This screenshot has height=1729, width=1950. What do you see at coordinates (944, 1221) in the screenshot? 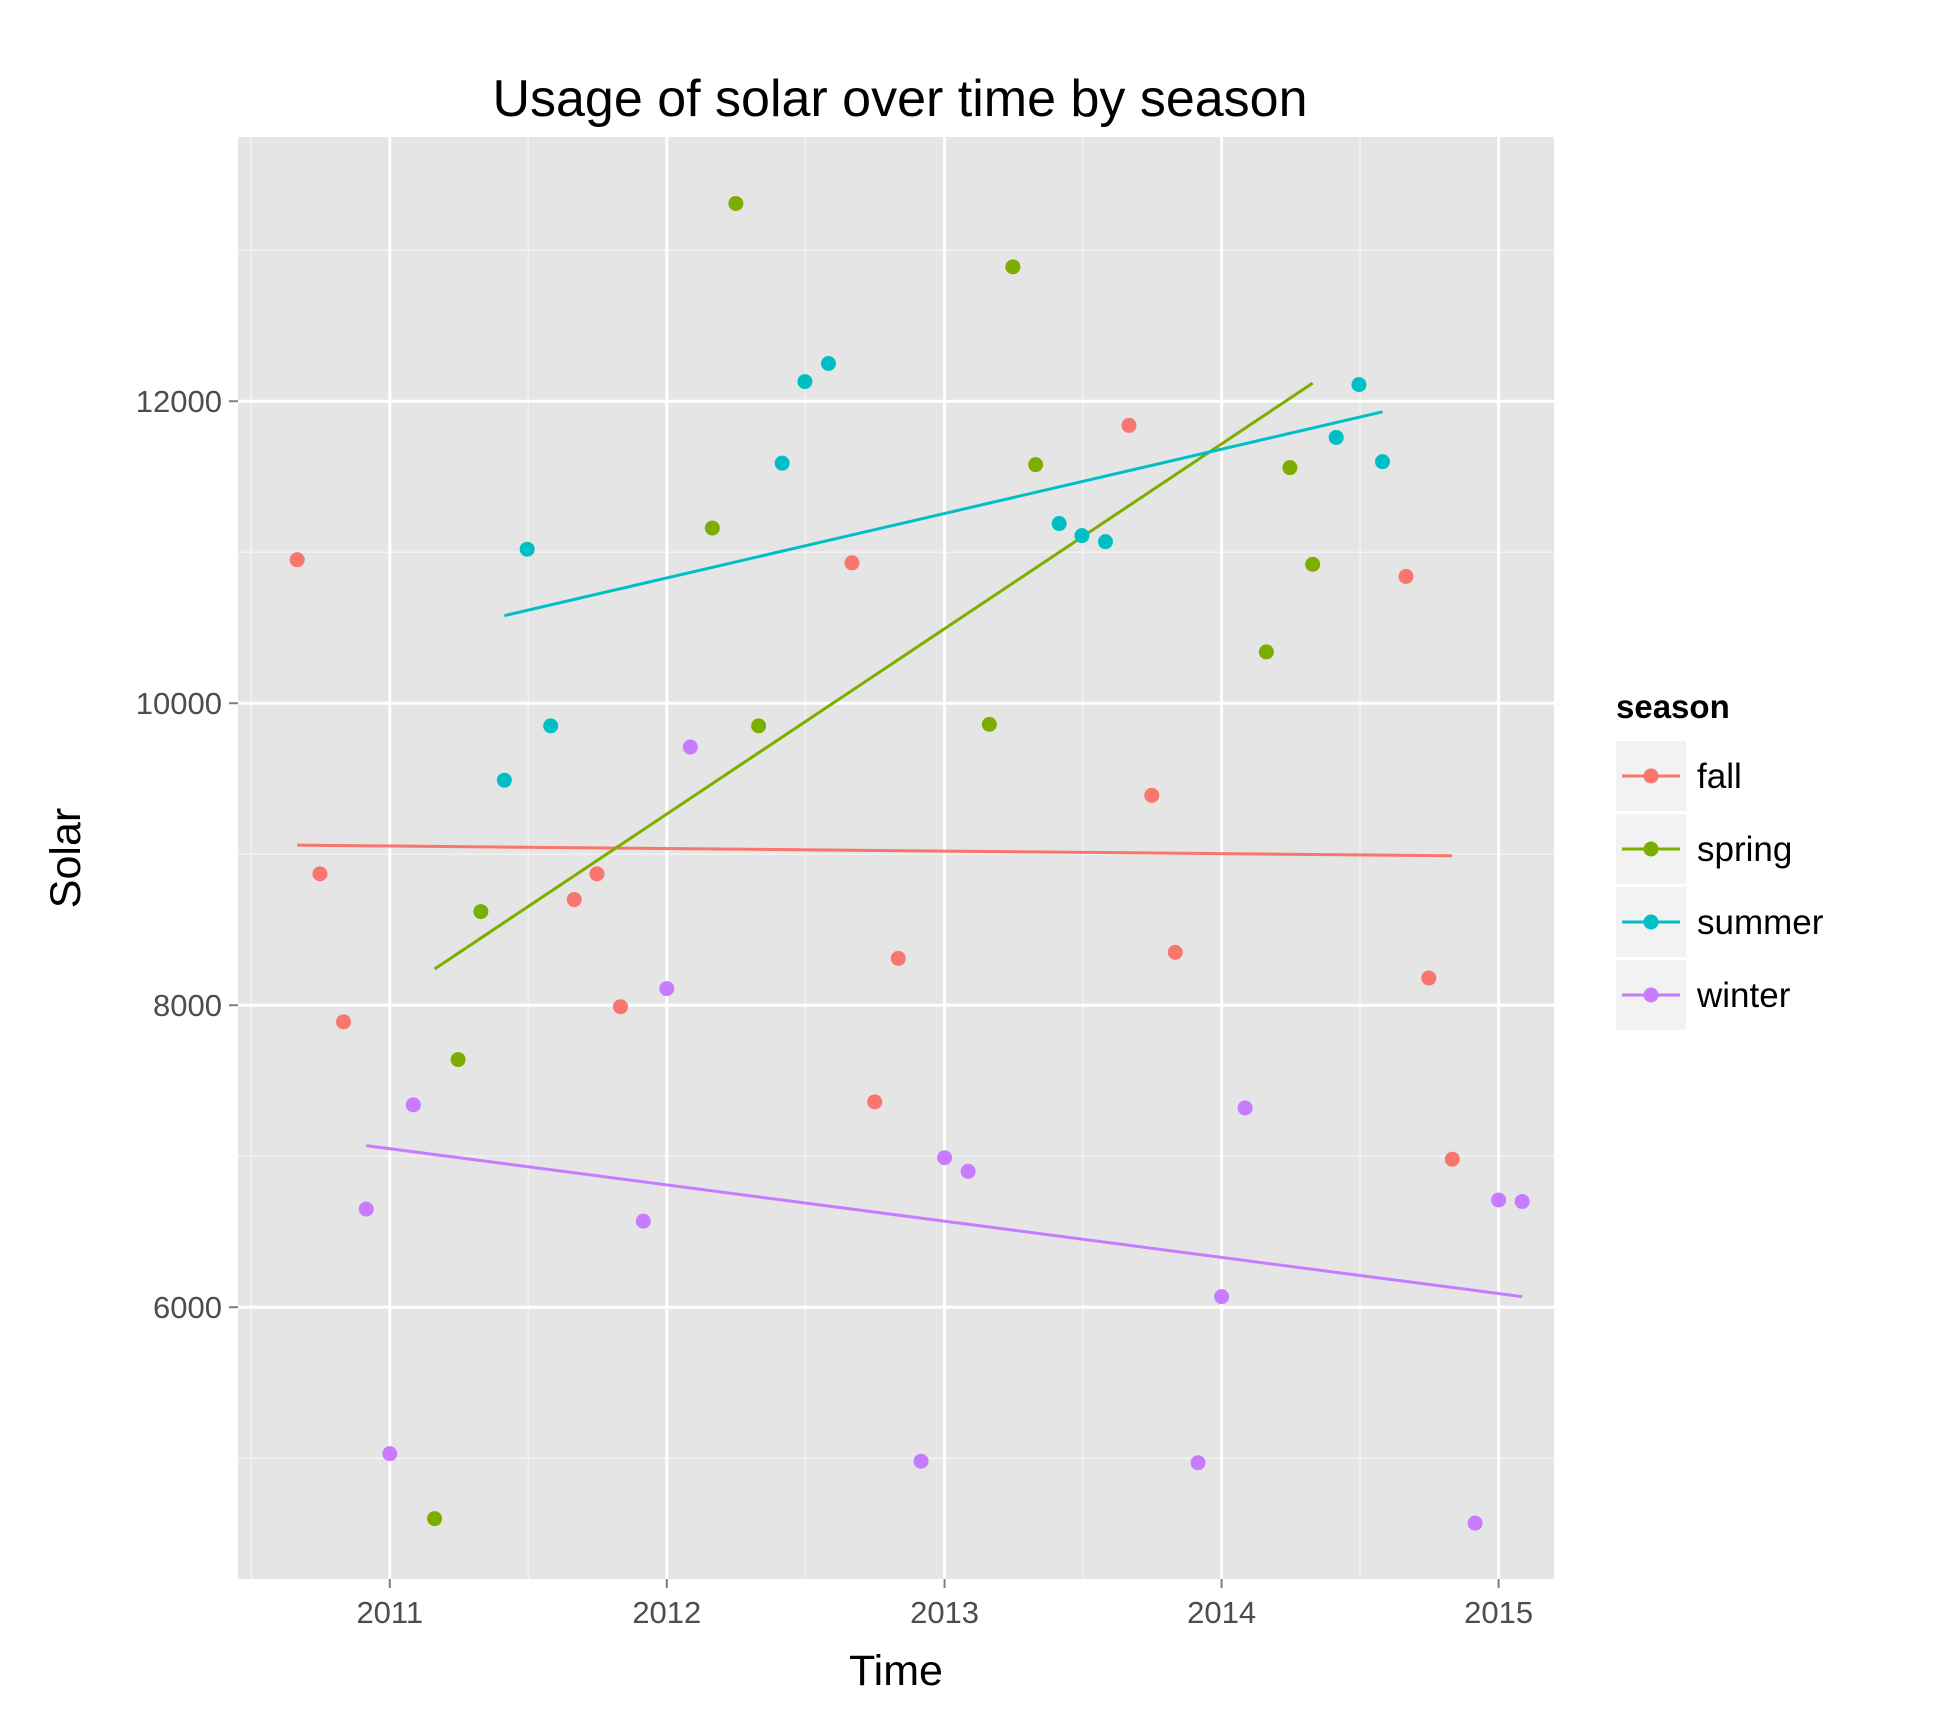
I see `trend-line-winter` at bounding box center [944, 1221].